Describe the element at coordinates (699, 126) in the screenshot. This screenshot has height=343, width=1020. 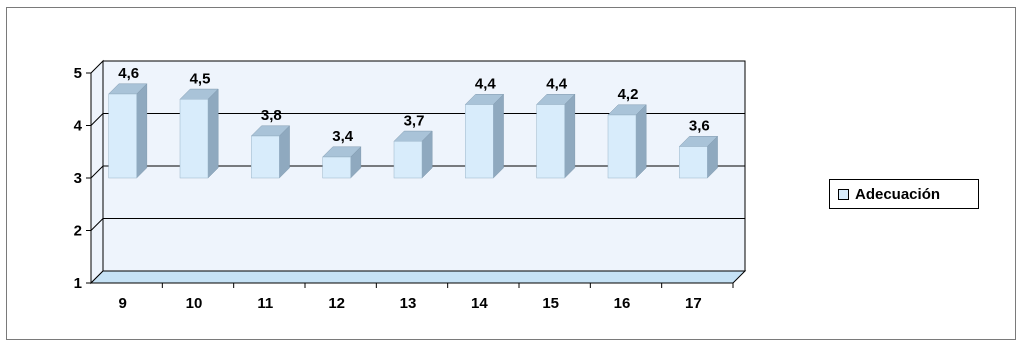
I see `data-label: 3,6` at that location.